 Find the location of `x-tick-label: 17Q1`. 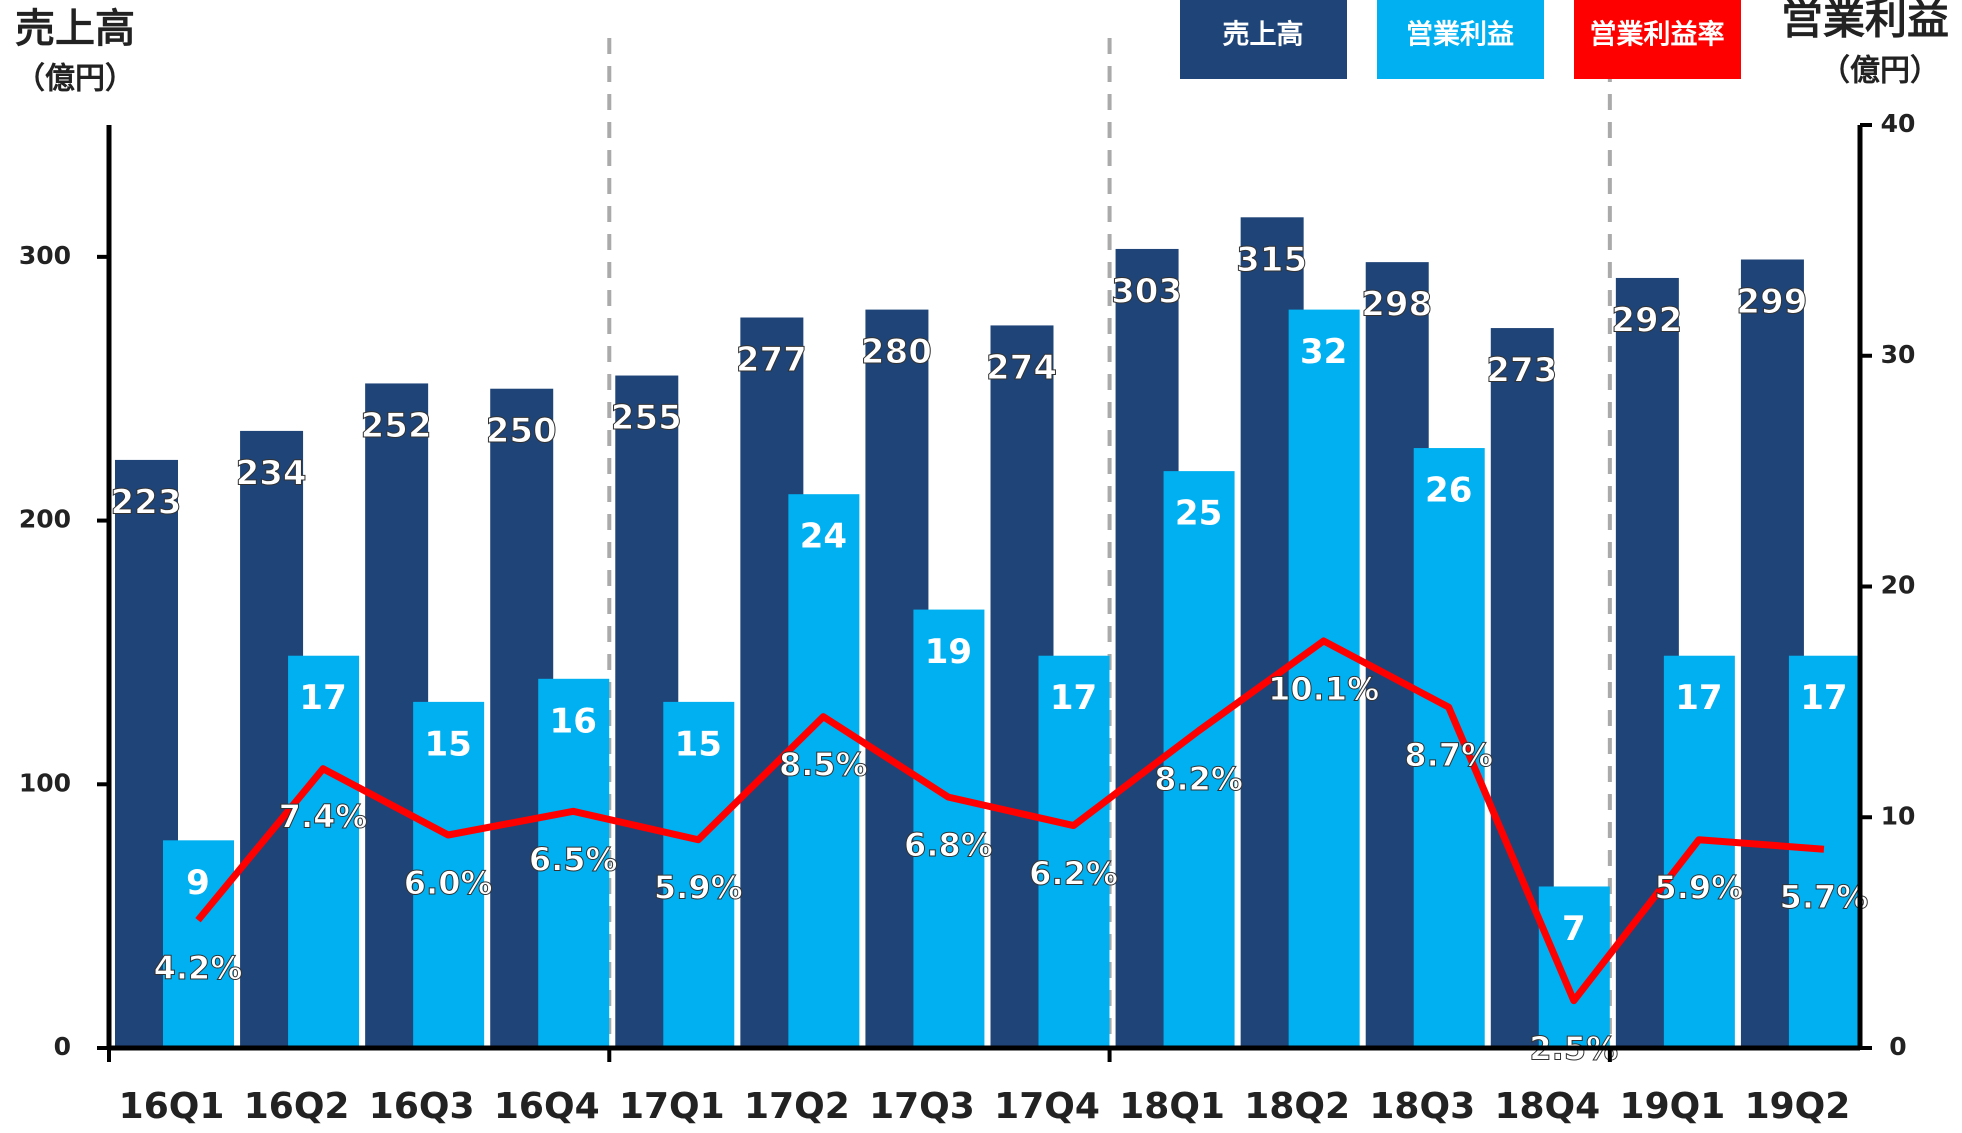

x-tick-label: 17Q1 is located at coordinates (672, 1106).